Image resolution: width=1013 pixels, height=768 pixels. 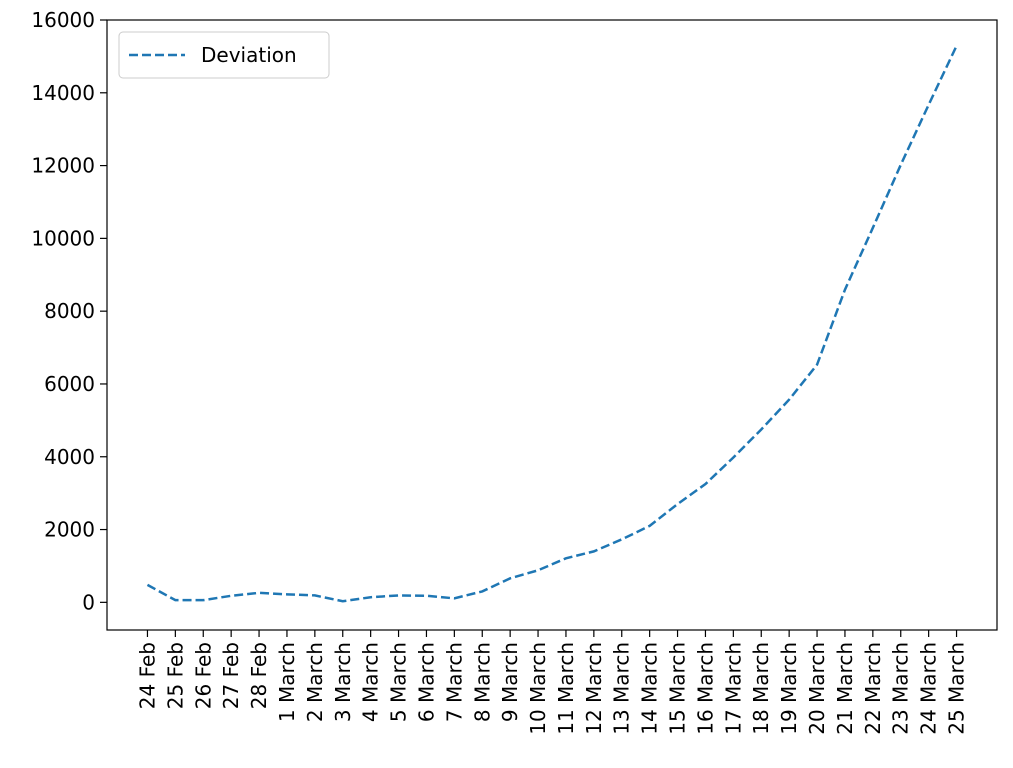 What do you see at coordinates (63, 238) in the screenshot?
I see `y-tick-label: 10000` at bounding box center [63, 238].